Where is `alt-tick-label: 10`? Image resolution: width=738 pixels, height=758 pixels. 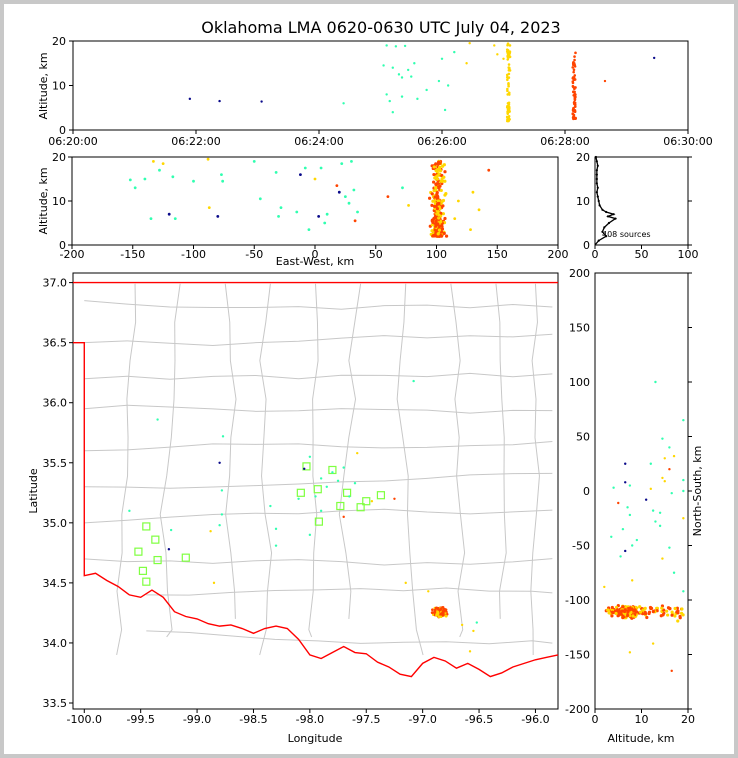
alt-tick-label: 10 is located at coordinates (59, 201).